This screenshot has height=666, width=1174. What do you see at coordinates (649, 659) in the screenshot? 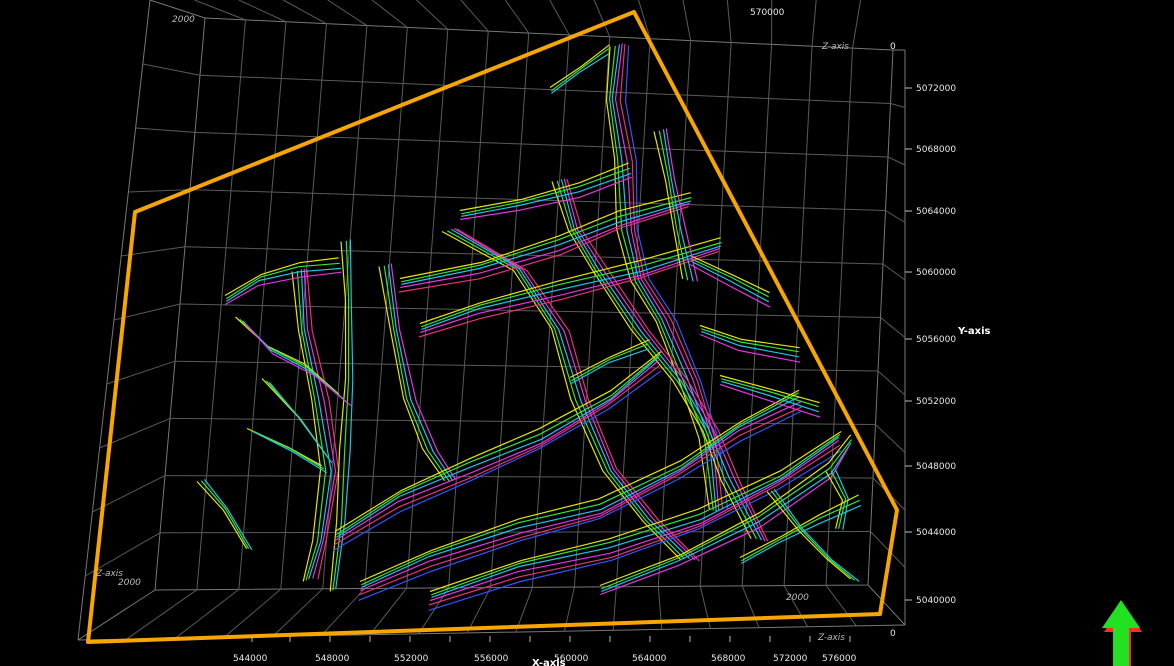
I see `x-tick-label: 564000` at bounding box center [649, 659].